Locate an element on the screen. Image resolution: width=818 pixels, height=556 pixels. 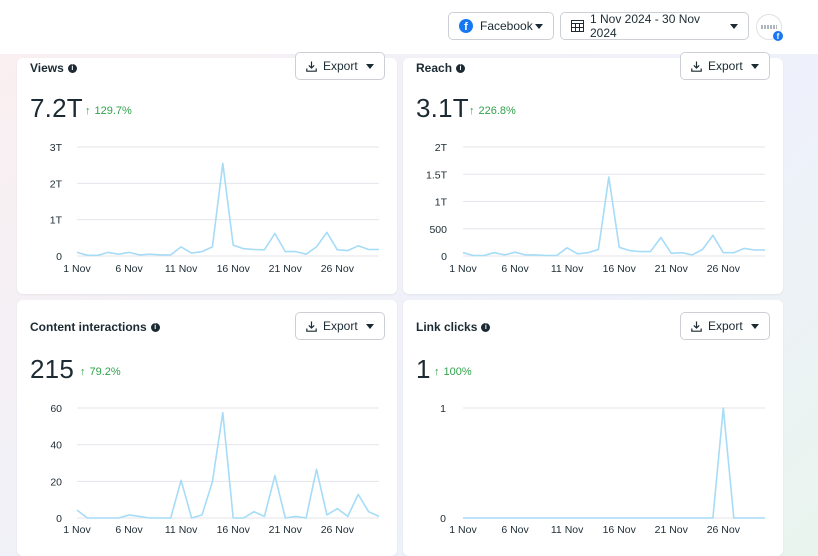
link-clicks-title: Link clicks is located at coordinates (447, 327).